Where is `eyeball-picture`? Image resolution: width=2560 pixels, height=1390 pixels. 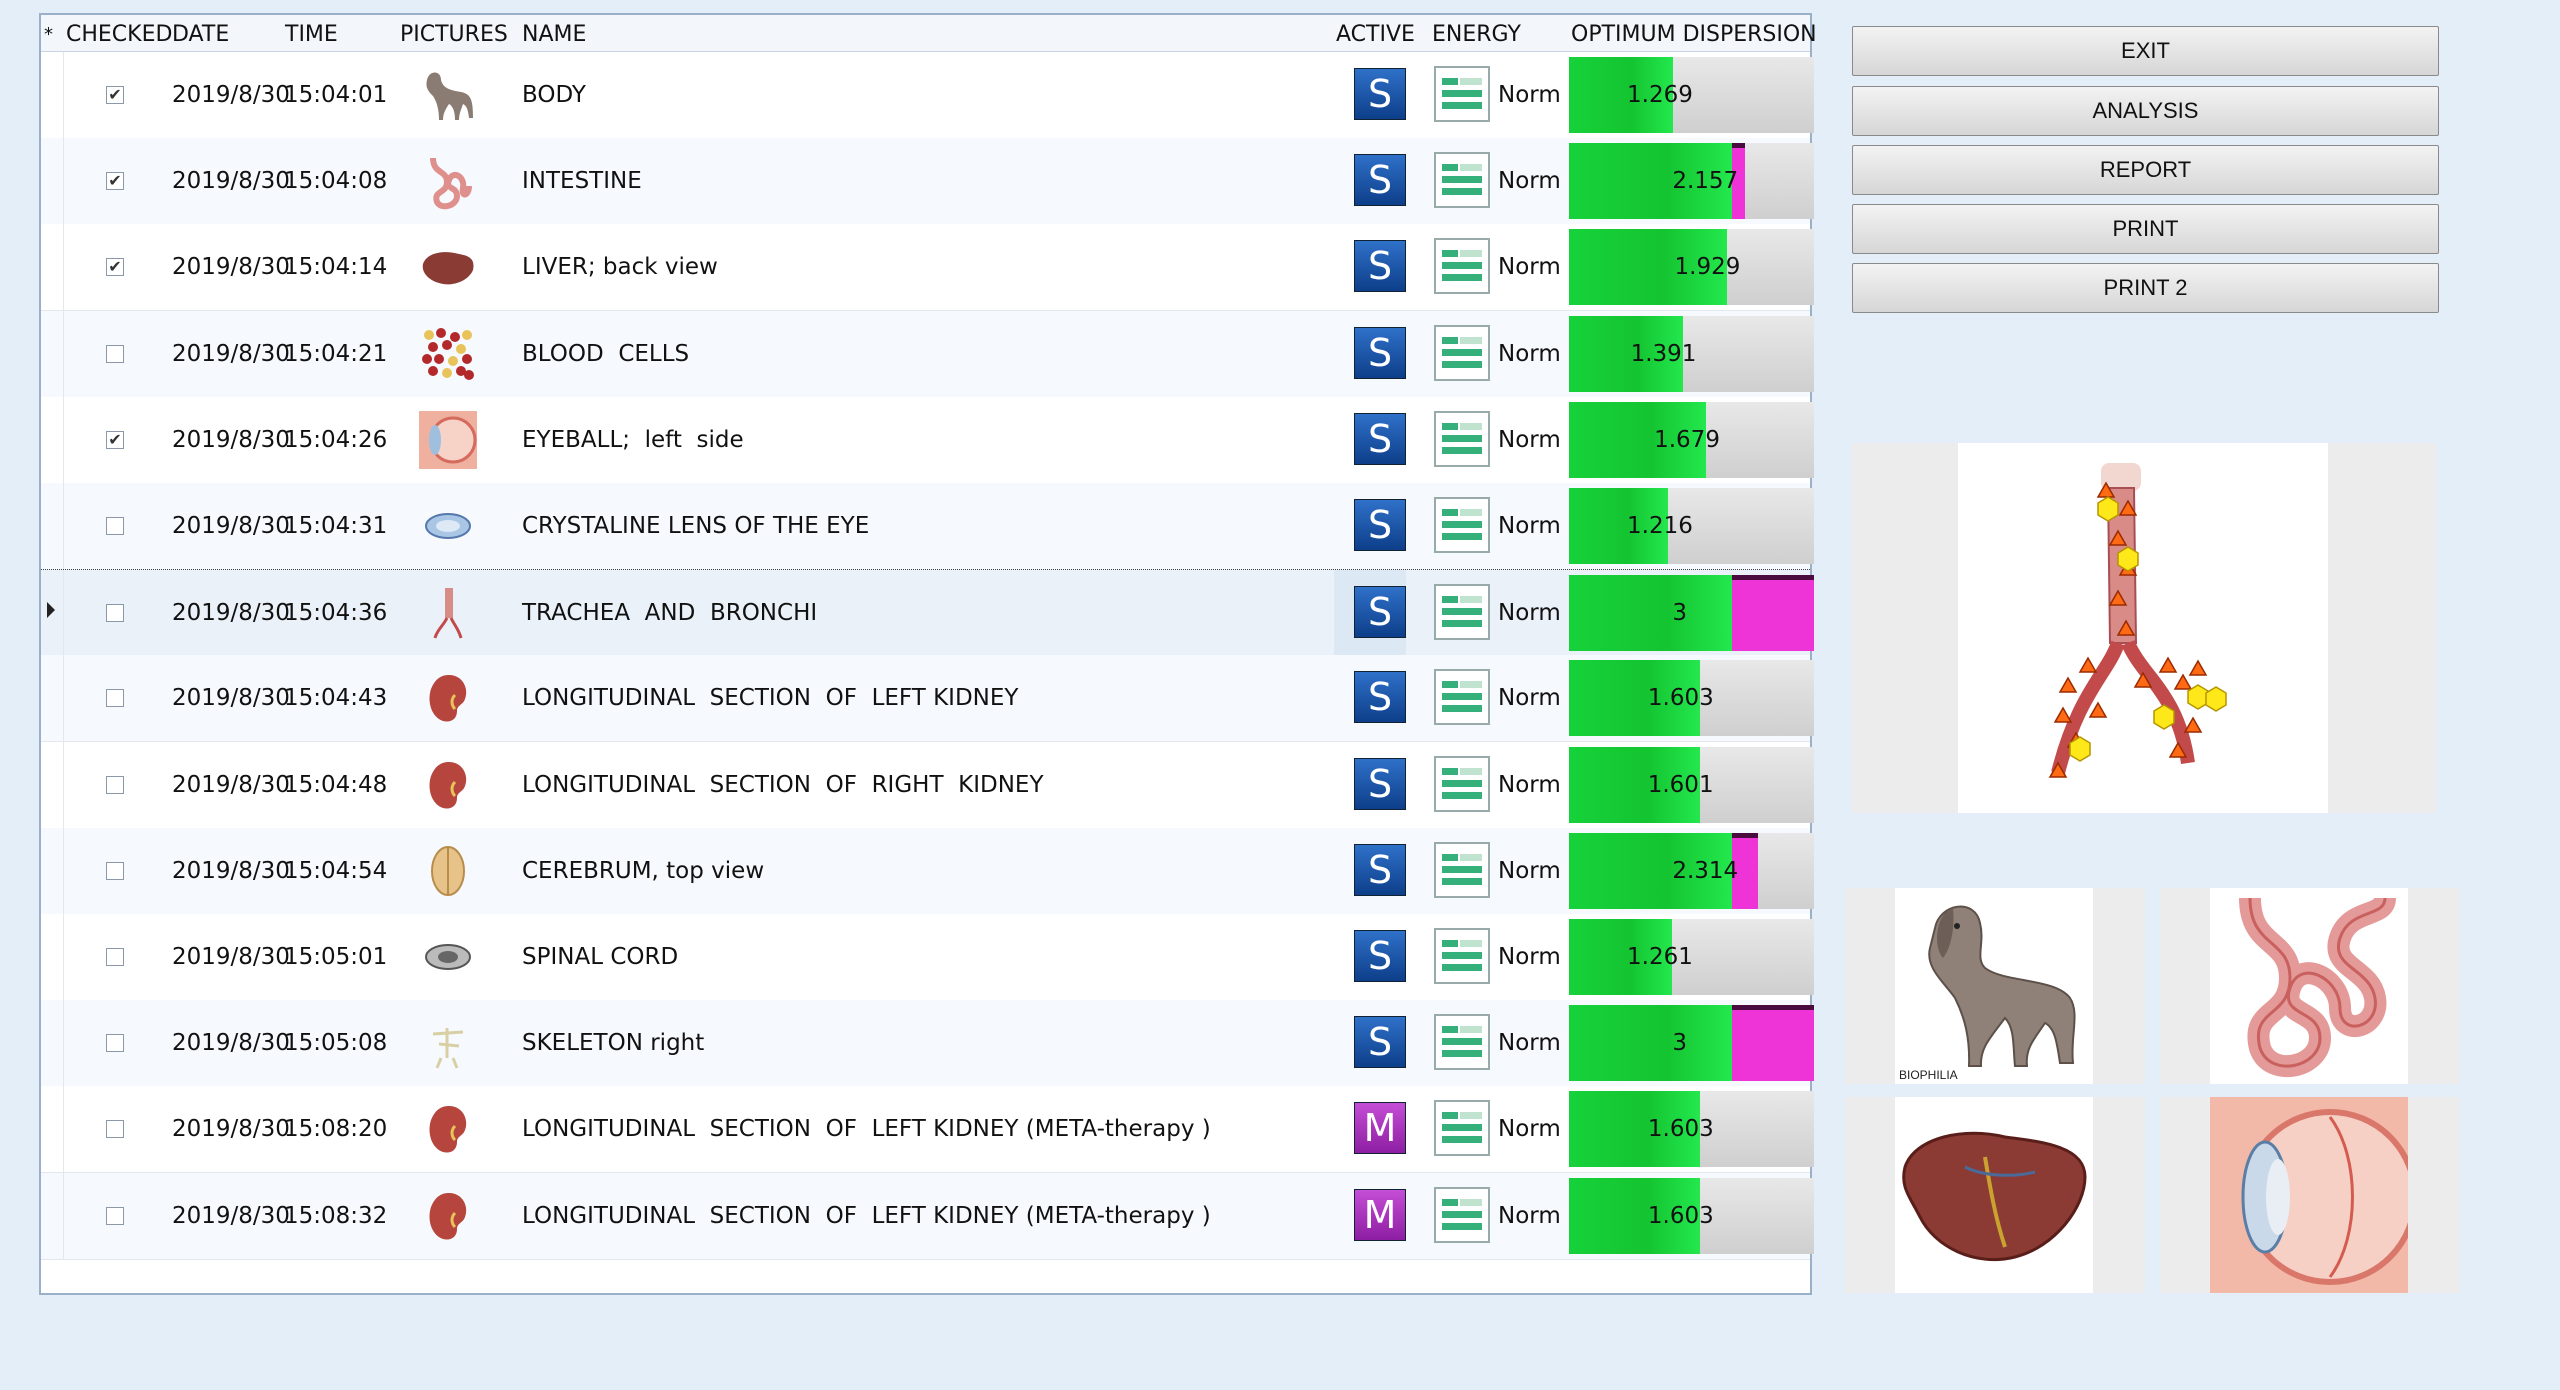 eyeball-picture is located at coordinates (448, 439).